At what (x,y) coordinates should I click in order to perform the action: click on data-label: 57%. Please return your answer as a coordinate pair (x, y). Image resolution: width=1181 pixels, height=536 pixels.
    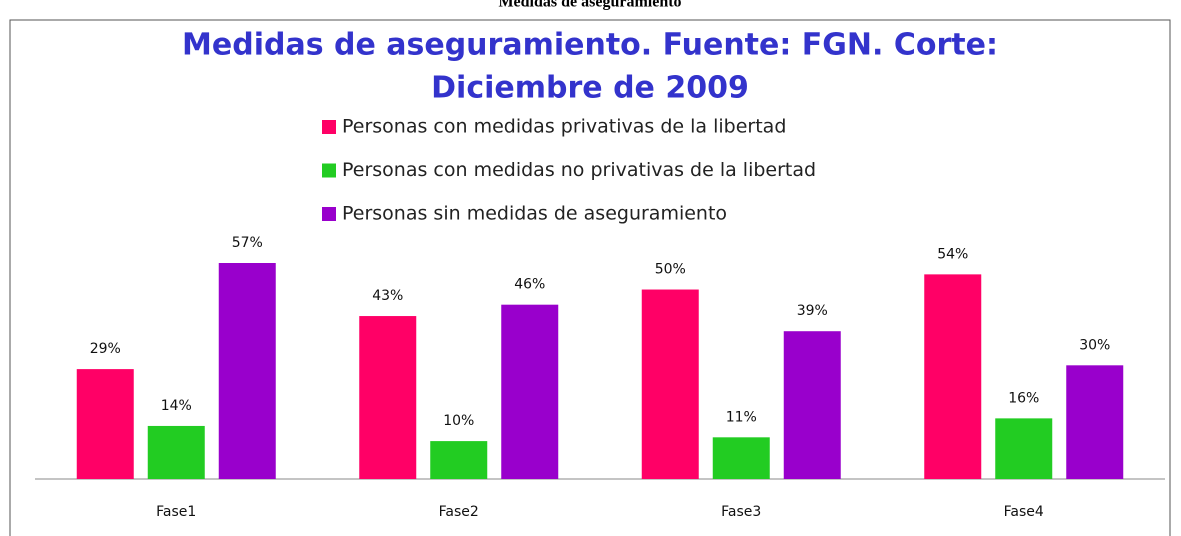
    Looking at the image, I should click on (247, 243).